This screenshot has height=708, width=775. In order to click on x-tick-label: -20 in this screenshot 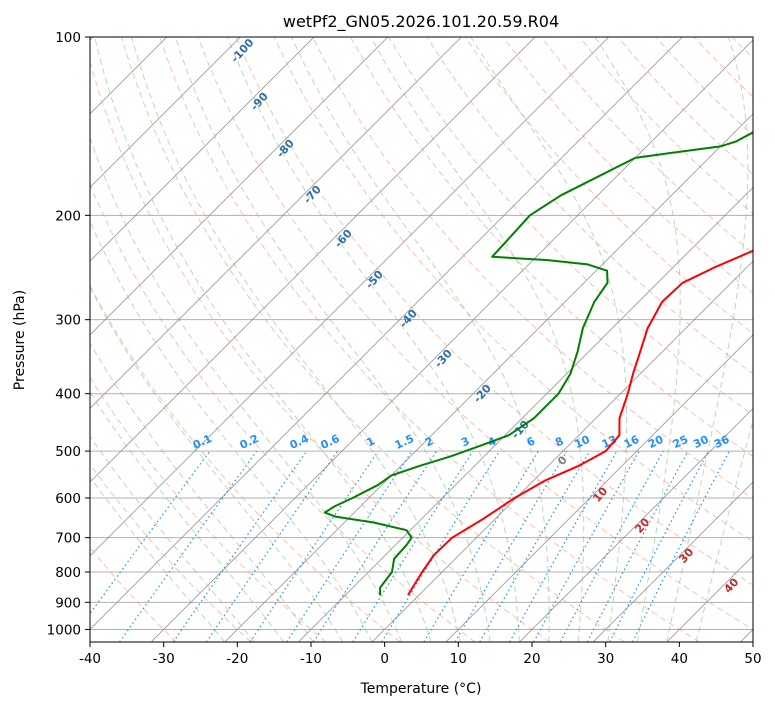, I will do `click(237, 659)`.